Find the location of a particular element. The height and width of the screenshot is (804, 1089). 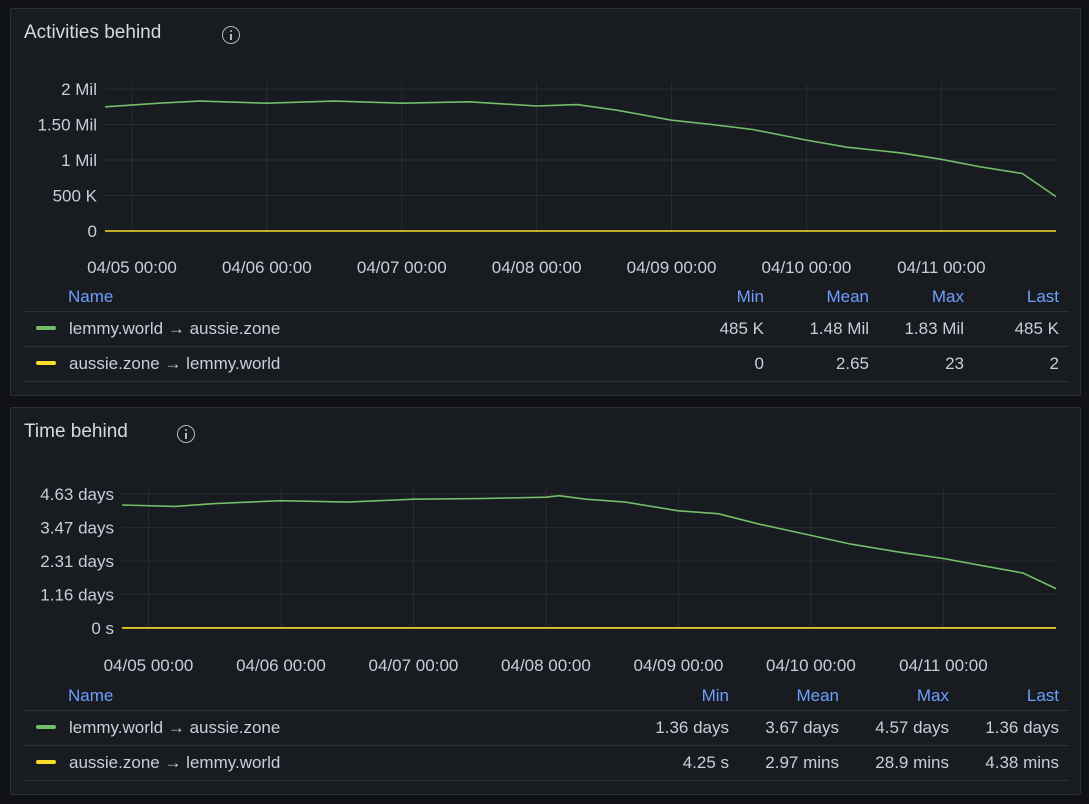

y-tick-label: 1 Mil is located at coordinates (79, 160).